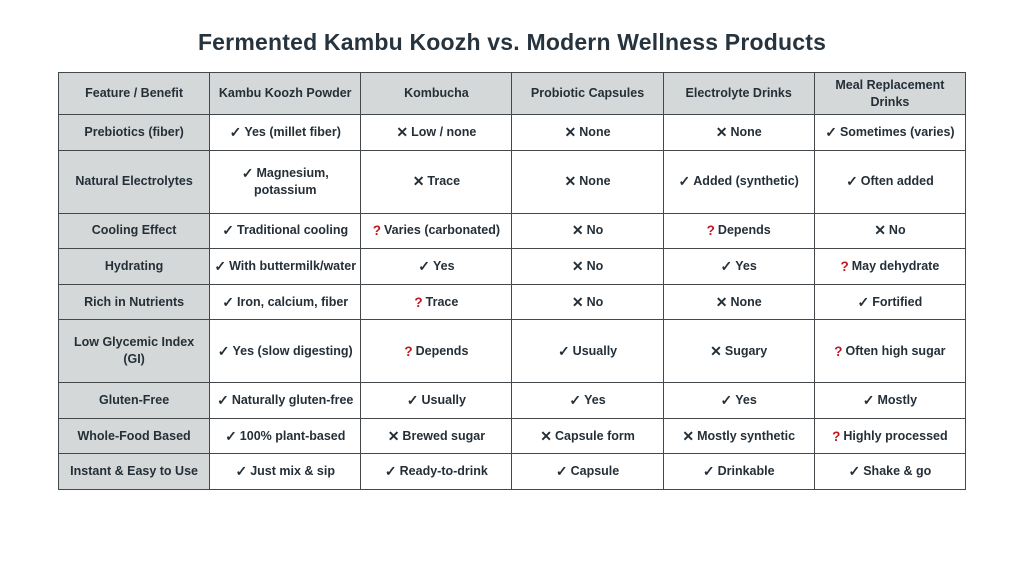  Describe the element at coordinates (285, 351) in the screenshot. I see `table-cell: ✓ Yes (slow digesting)` at that location.